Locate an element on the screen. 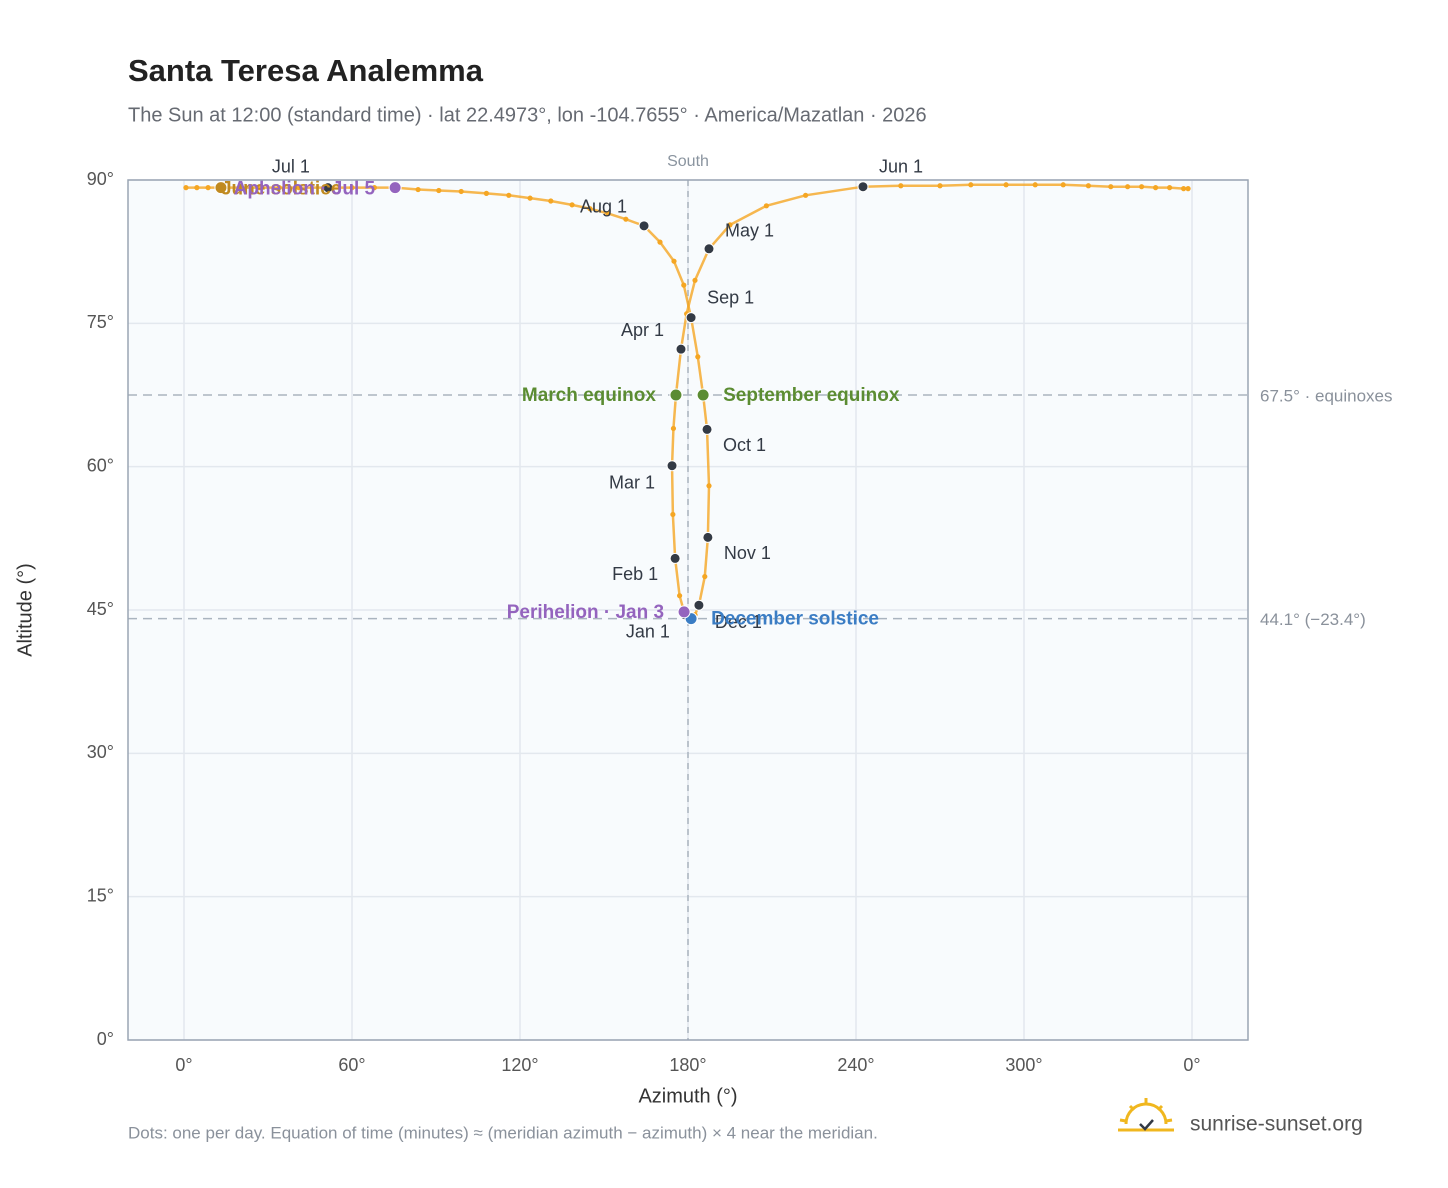 This screenshot has width=1448, height=1188. x-tick-label: 240° is located at coordinates (855, 1065).